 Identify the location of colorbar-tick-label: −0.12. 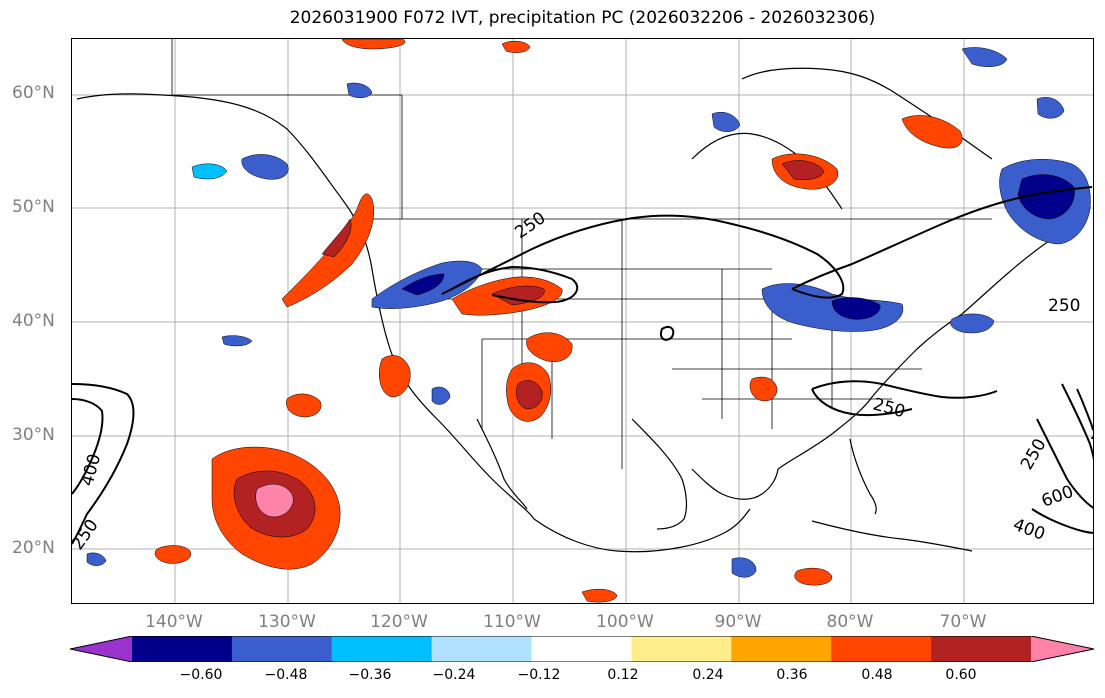
(539, 675).